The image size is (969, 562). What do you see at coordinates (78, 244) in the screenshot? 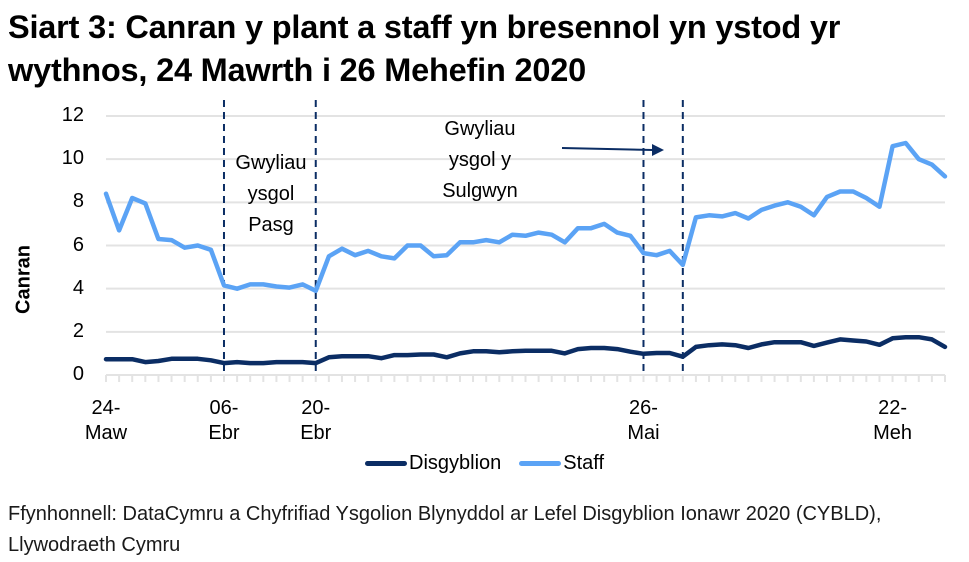
I see `y-tick-label: 6` at bounding box center [78, 244].